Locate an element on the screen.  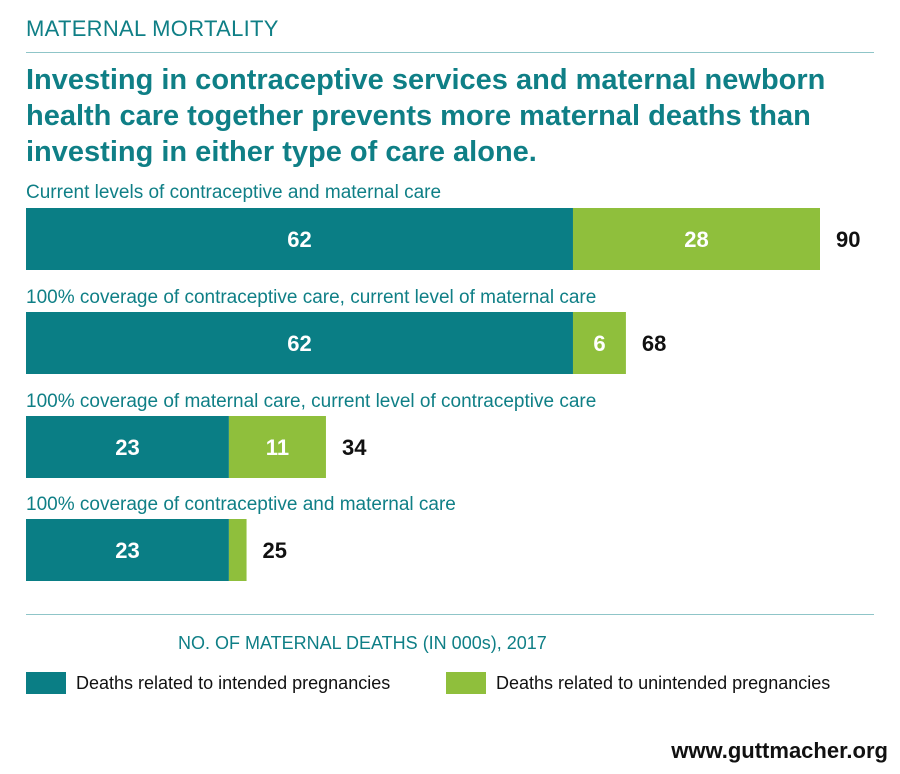
segment-value-label: 6 is located at coordinates (599, 343).